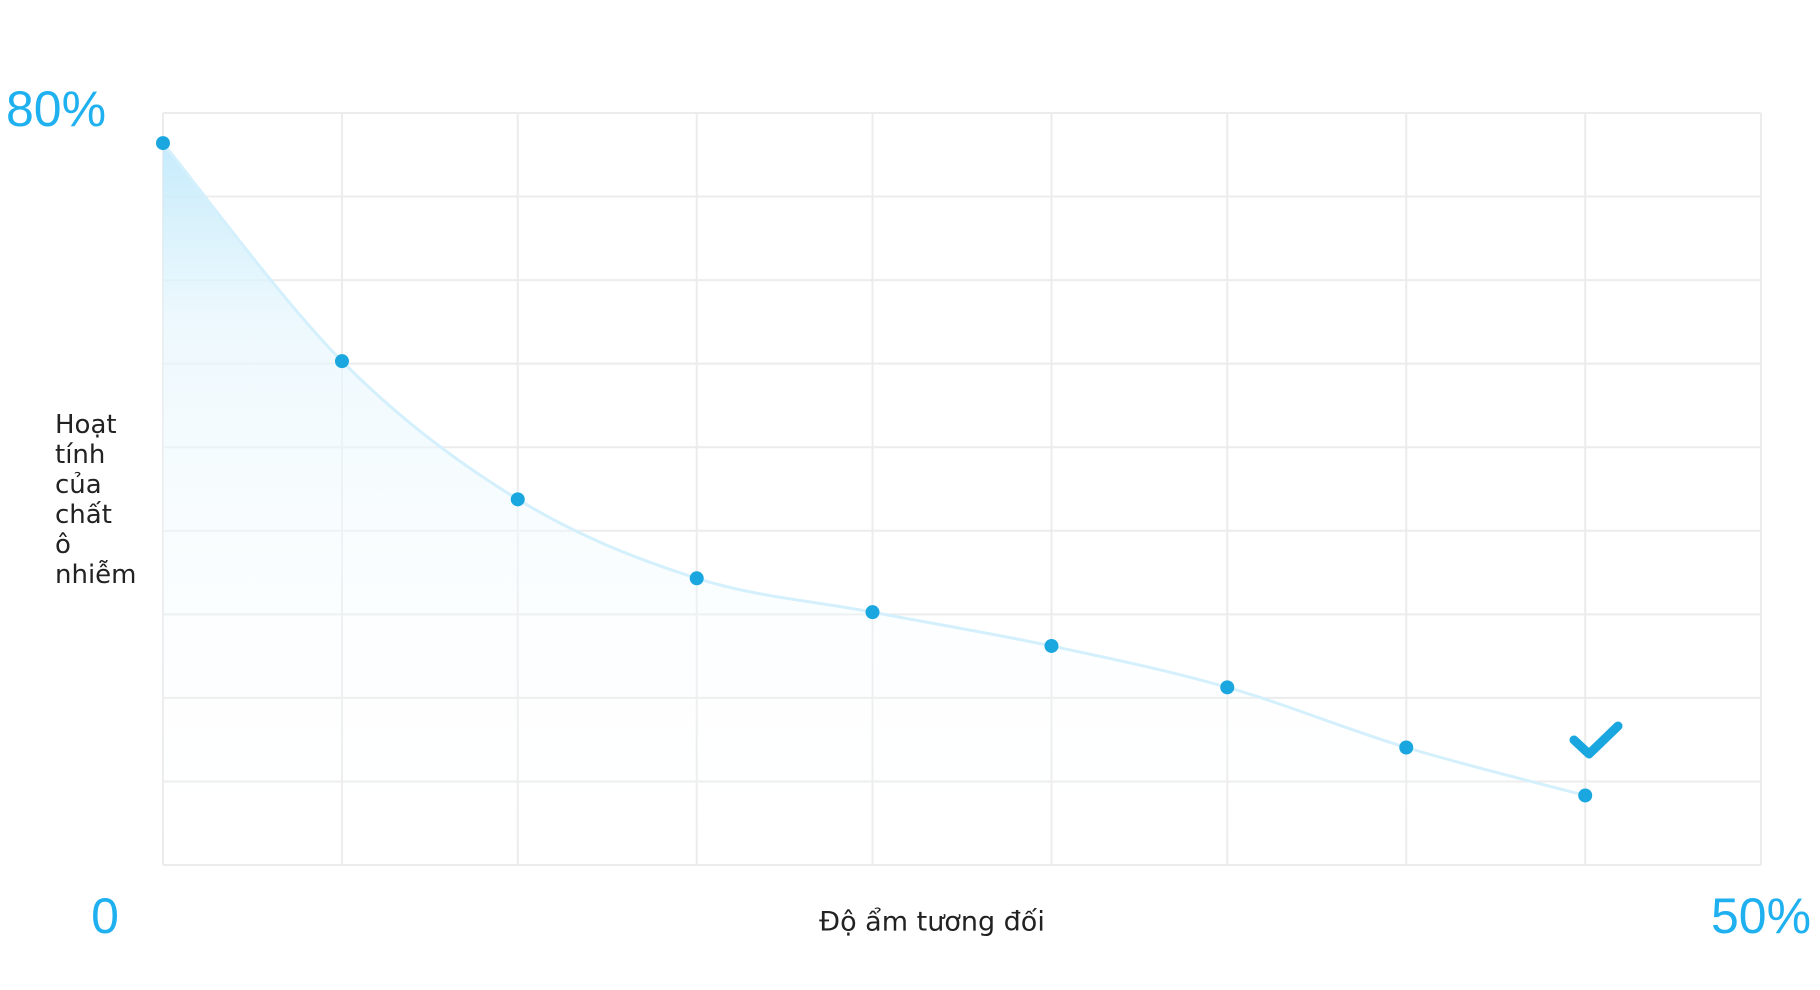 The image size is (1820, 990). I want to click on x-axis-label: Độ ẩm tương đối, so click(932, 922).